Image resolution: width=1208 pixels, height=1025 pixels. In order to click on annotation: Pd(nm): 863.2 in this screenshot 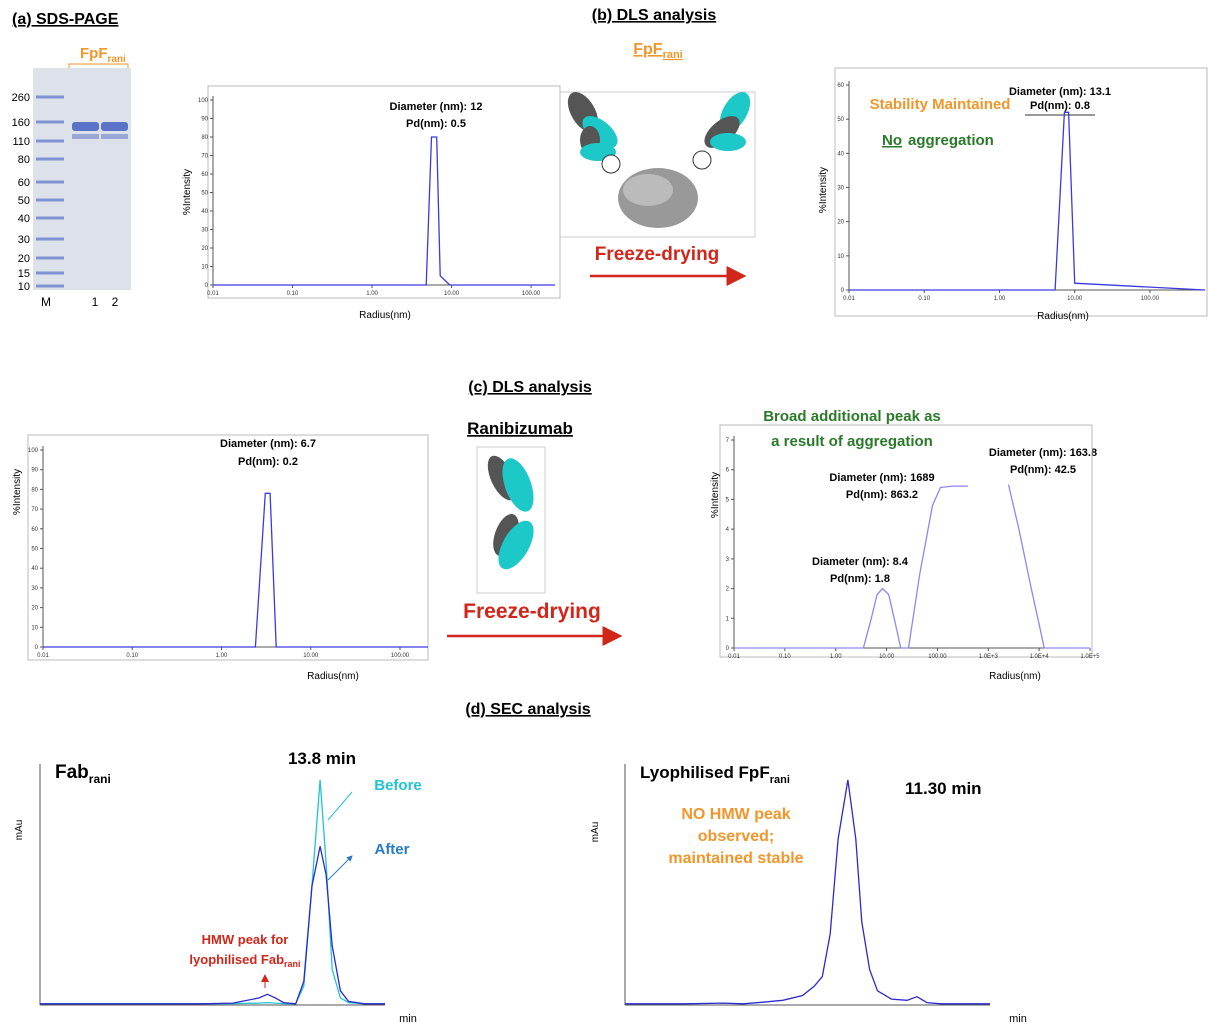, I will do `click(882, 495)`.